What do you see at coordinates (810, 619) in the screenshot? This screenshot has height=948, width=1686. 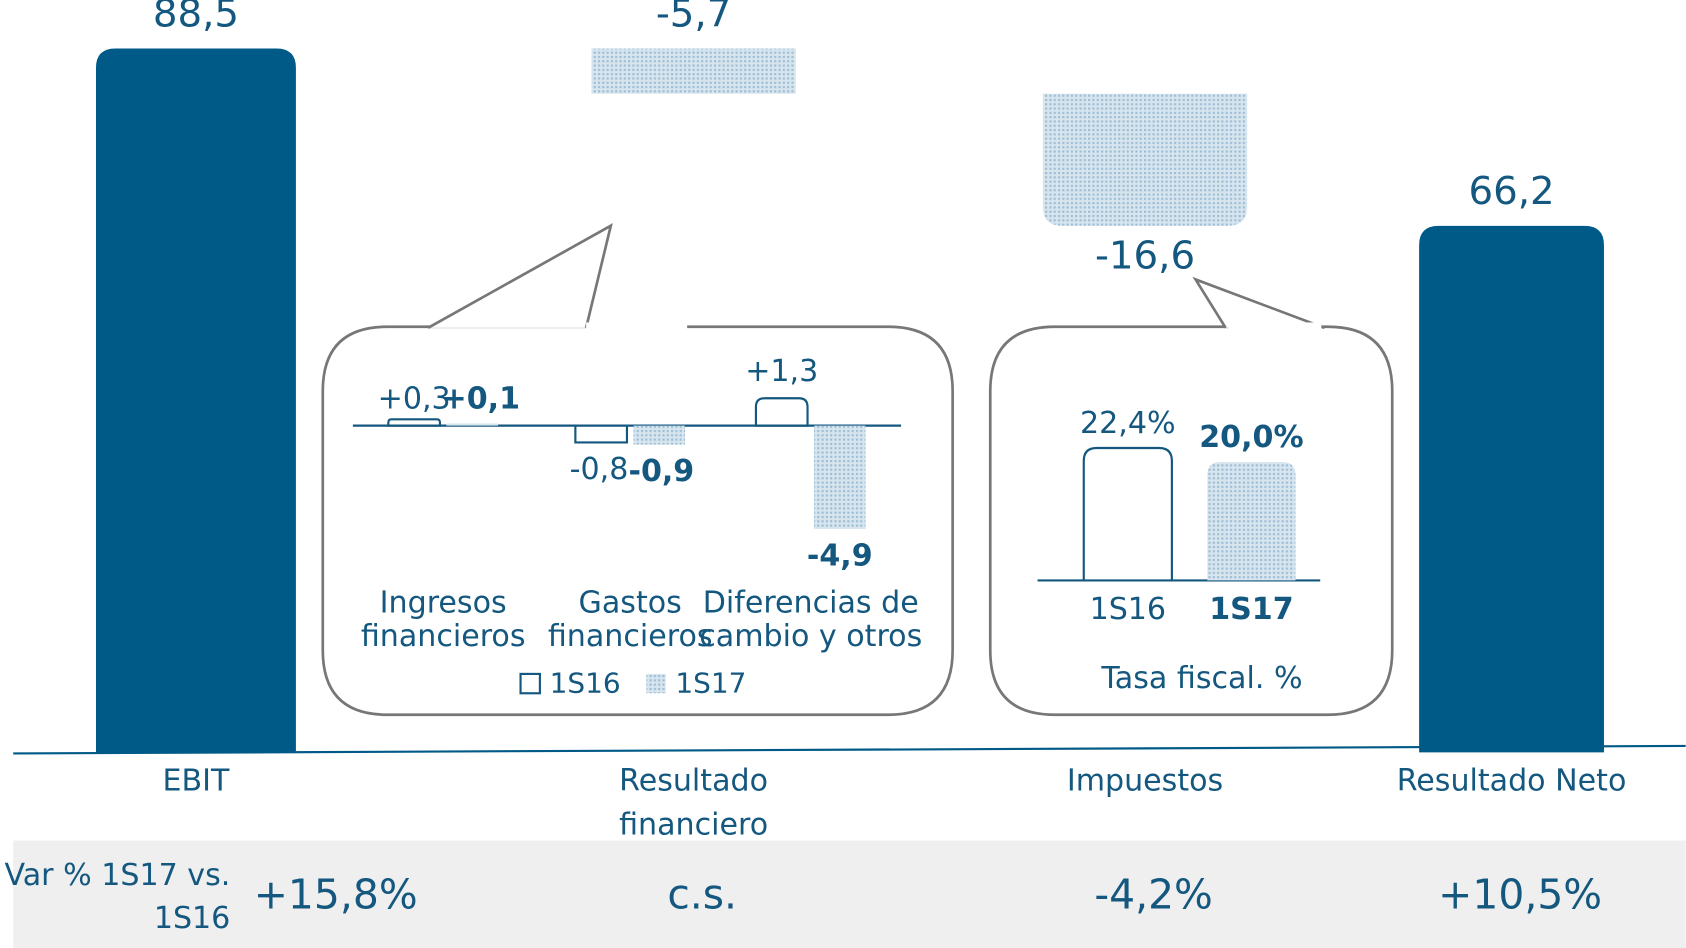 I see `inset-category-label: Diferencias de cambio y otros` at bounding box center [810, 619].